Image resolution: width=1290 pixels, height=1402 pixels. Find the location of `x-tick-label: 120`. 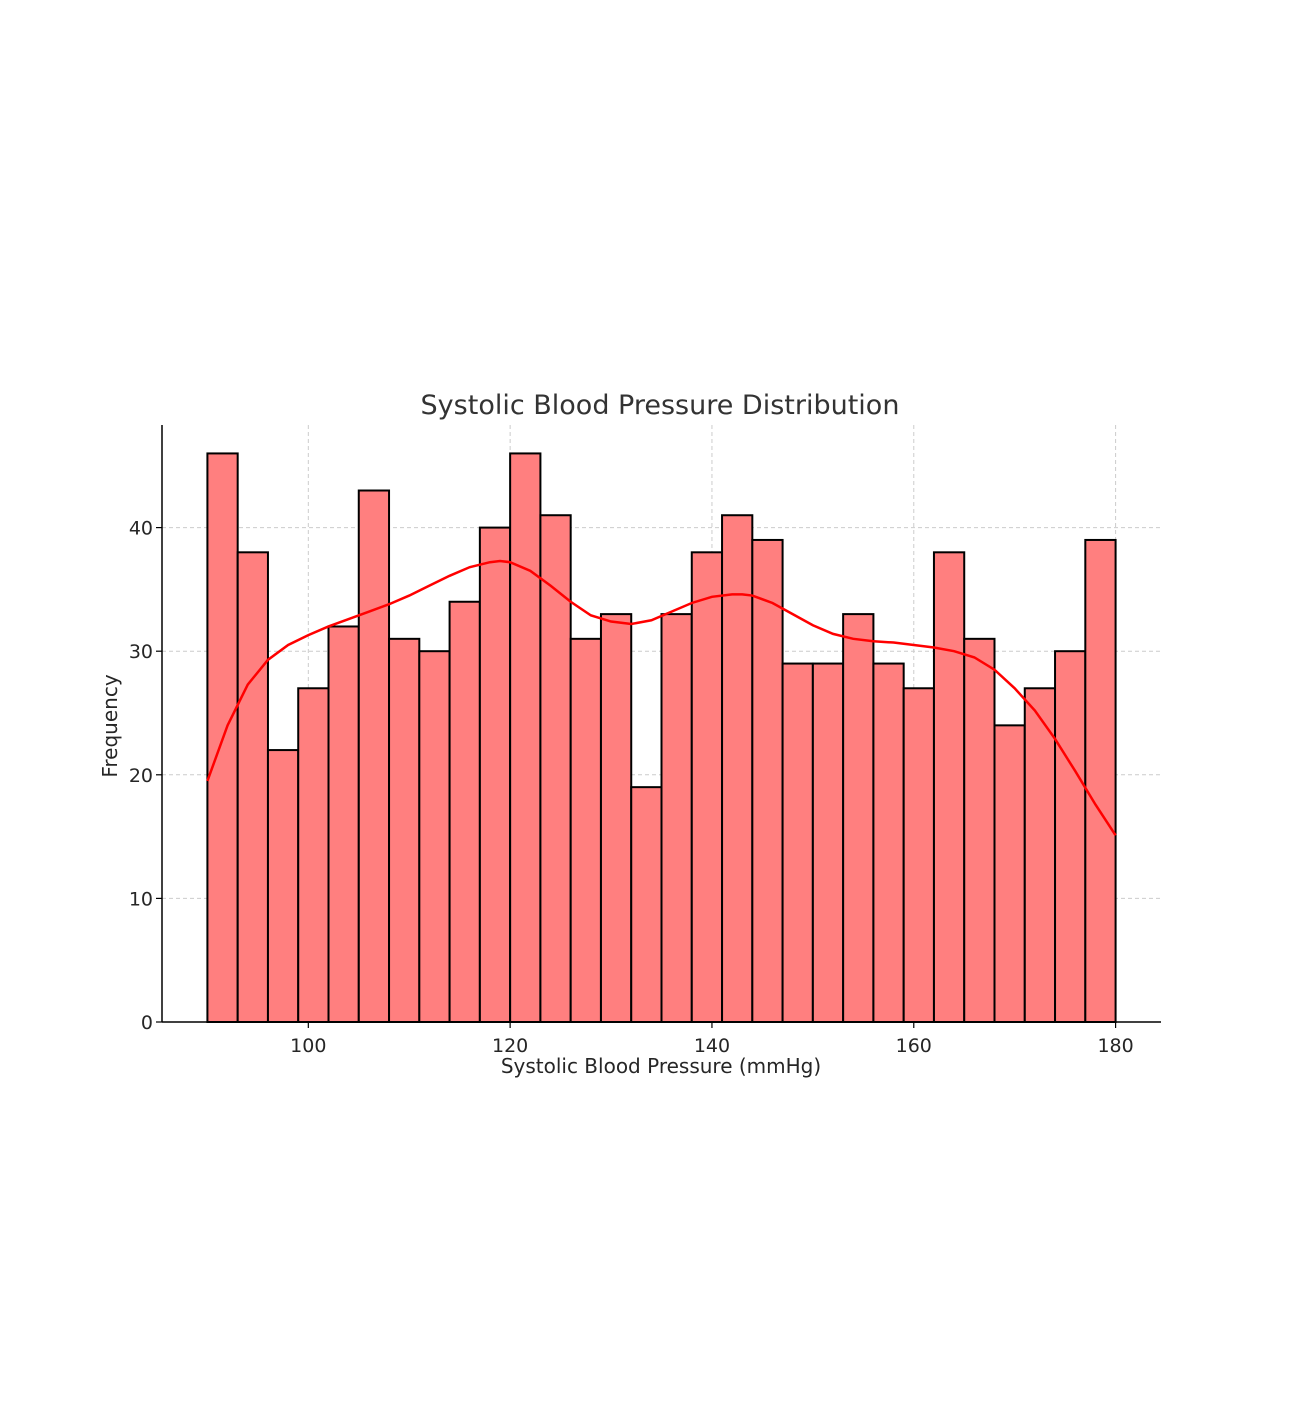

x-tick-label: 120 is located at coordinates (510, 1046).